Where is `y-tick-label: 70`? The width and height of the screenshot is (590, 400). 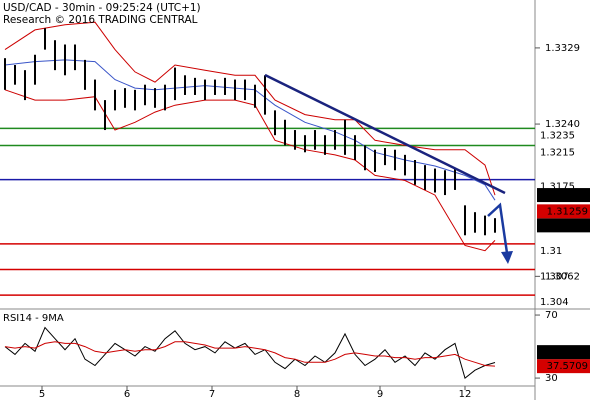 y-tick-label: 70 is located at coordinates (551, 315).